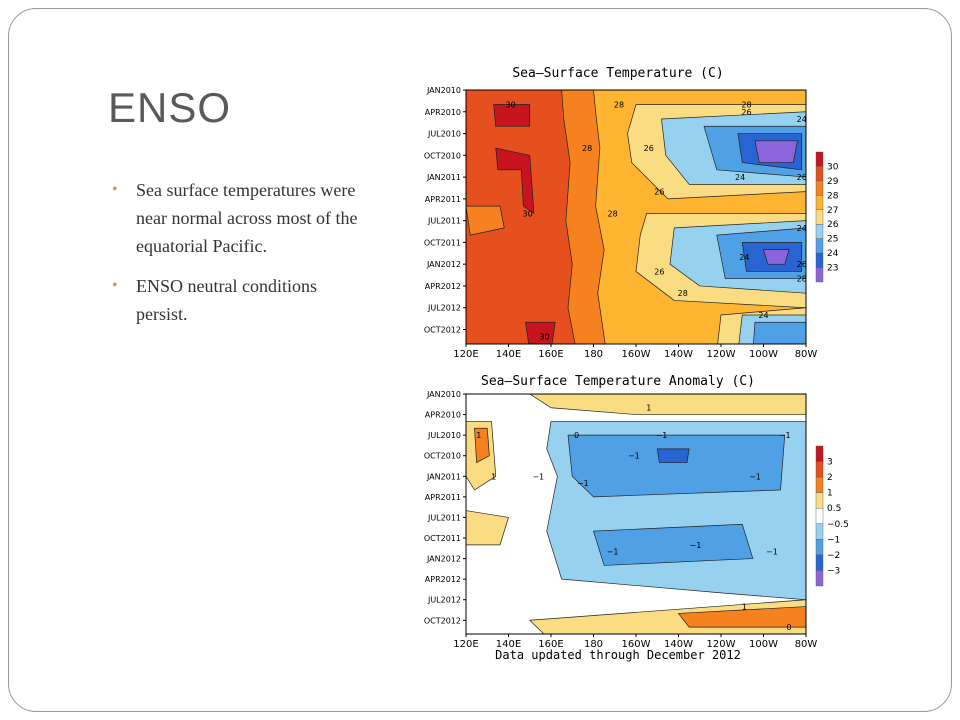 The image size is (960, 720). I want to click on legend-label: −0.5, so click(837, 525).